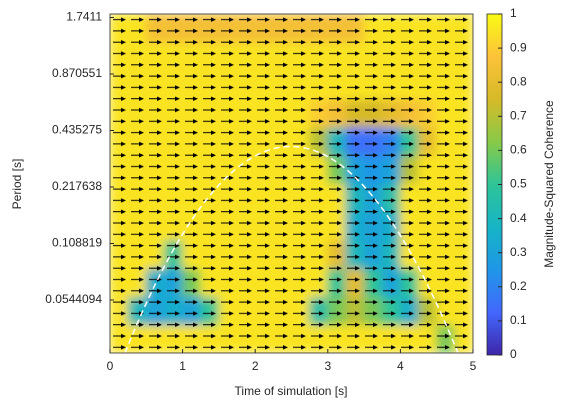  Describe the element at coordinates (73, 299) in the screenshot. I see `y-tick-label: 0.0544094` at that location.